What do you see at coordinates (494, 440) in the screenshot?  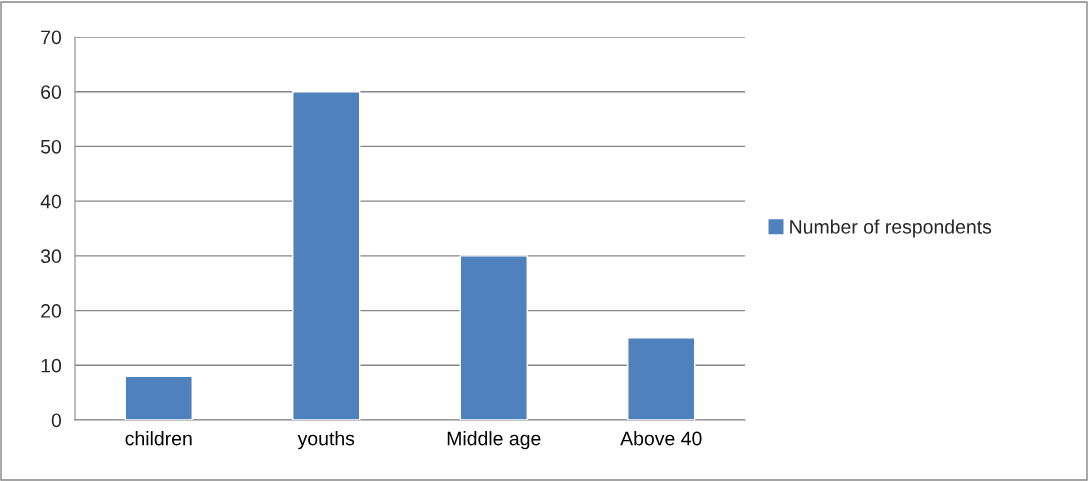 I see `x-tick-label: Middle age` at bounding box center [494, 440].